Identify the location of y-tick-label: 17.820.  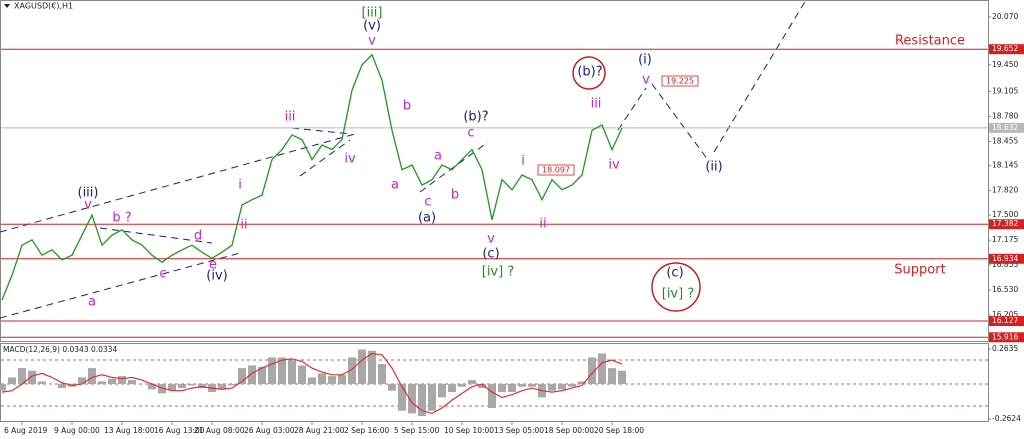
(1005, 189).